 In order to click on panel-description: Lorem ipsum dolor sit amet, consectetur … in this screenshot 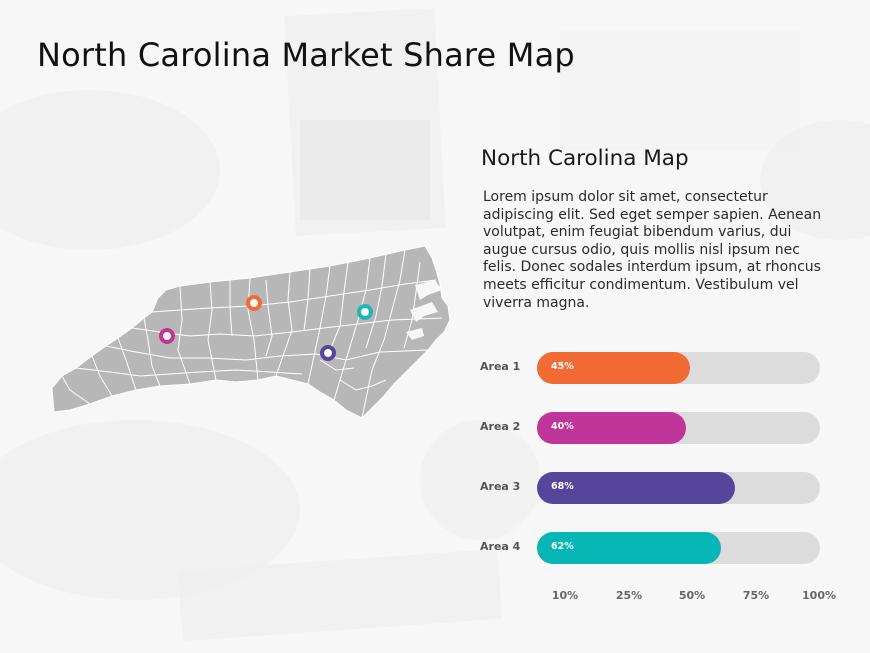, I will do `click(652, 250)`.